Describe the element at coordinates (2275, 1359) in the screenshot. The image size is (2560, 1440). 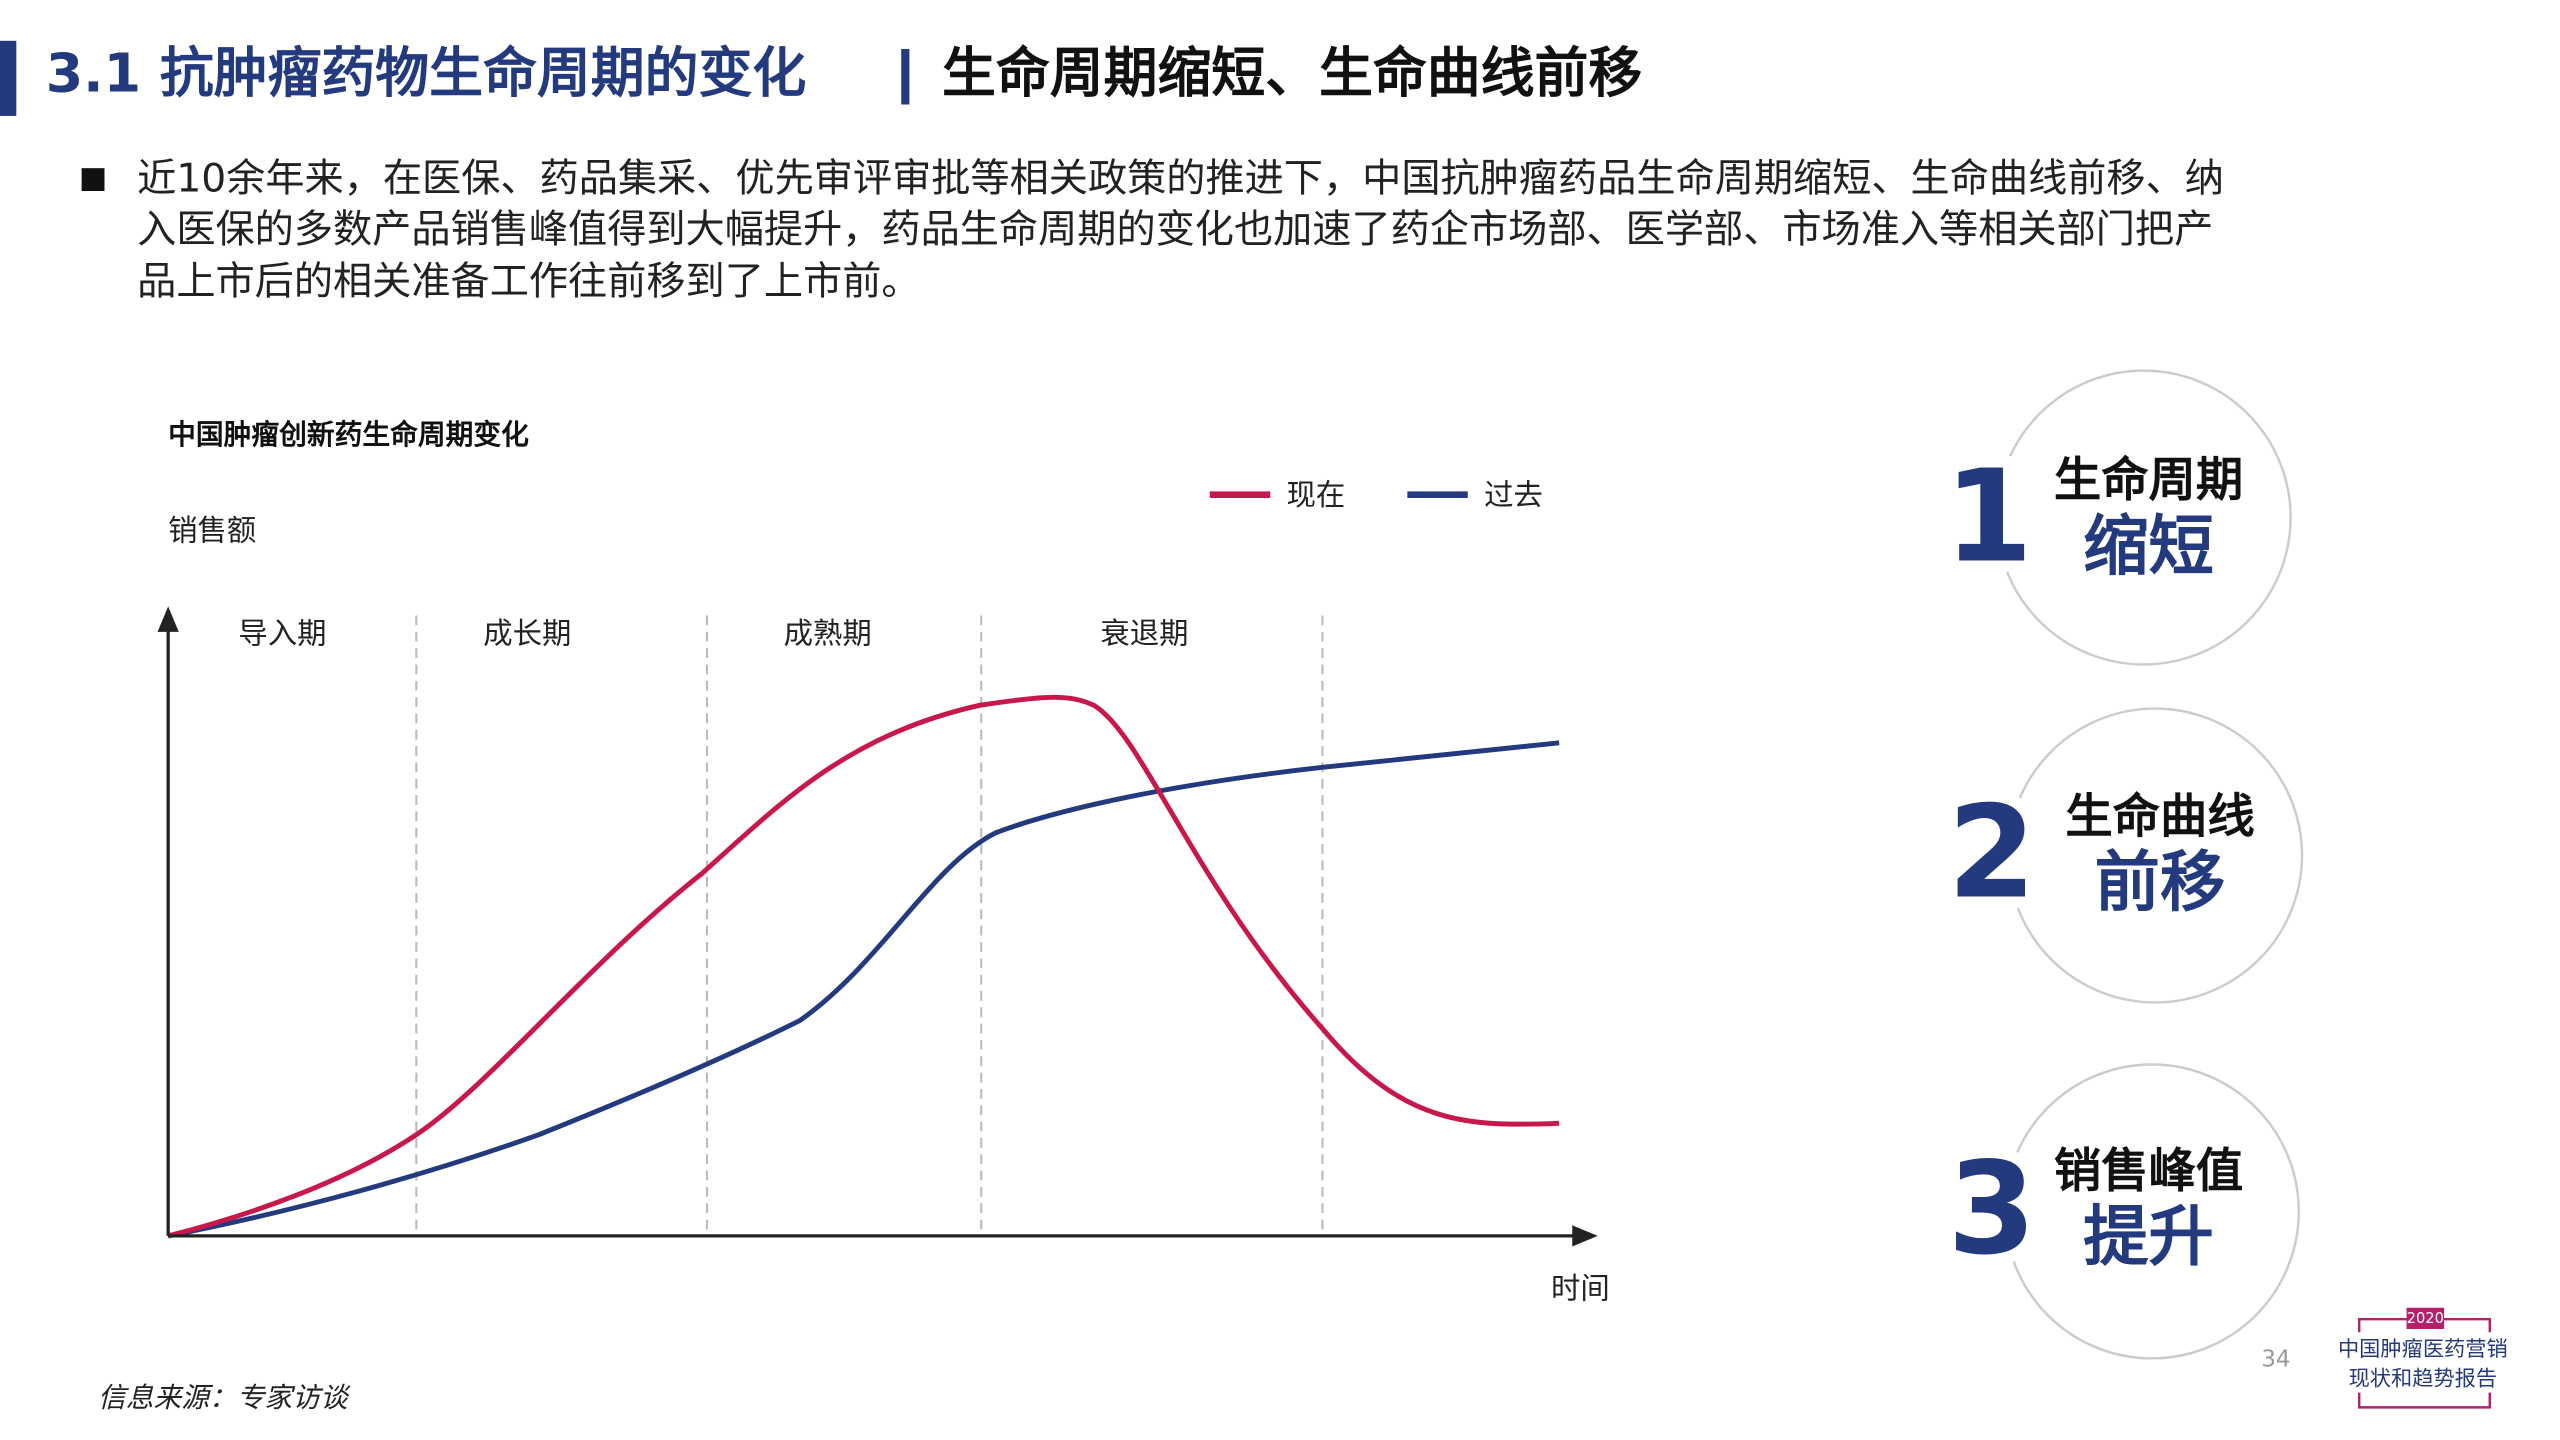
I see `page-number: 34` at that location.